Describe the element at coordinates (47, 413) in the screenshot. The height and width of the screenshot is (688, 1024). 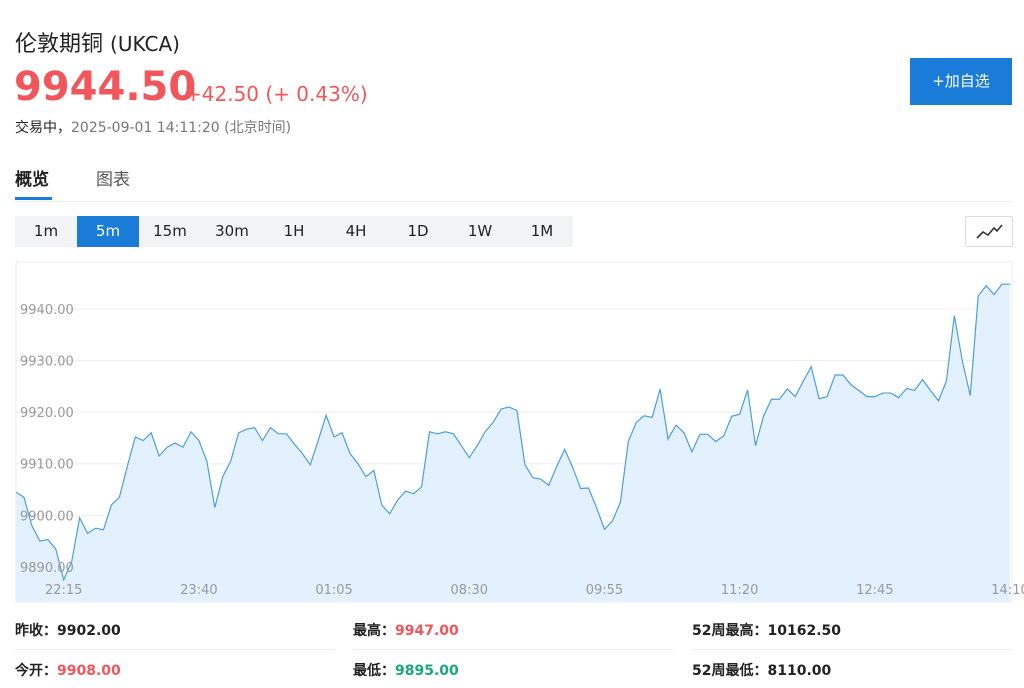
I see `y-tick-label: 9920.00` at that location.